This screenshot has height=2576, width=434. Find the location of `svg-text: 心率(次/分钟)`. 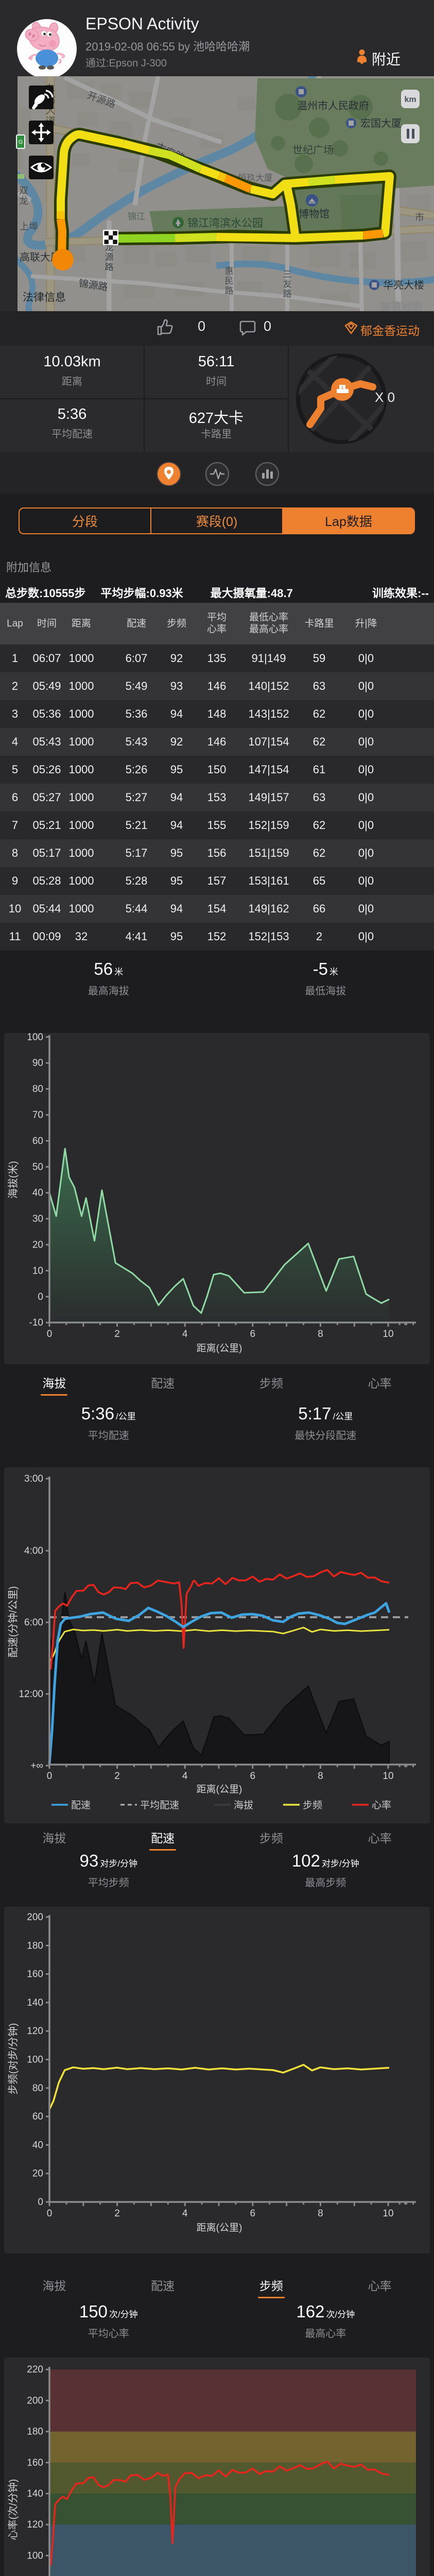

svg-text: 心率(次/分钟) is located at coordinates (13, 2509).